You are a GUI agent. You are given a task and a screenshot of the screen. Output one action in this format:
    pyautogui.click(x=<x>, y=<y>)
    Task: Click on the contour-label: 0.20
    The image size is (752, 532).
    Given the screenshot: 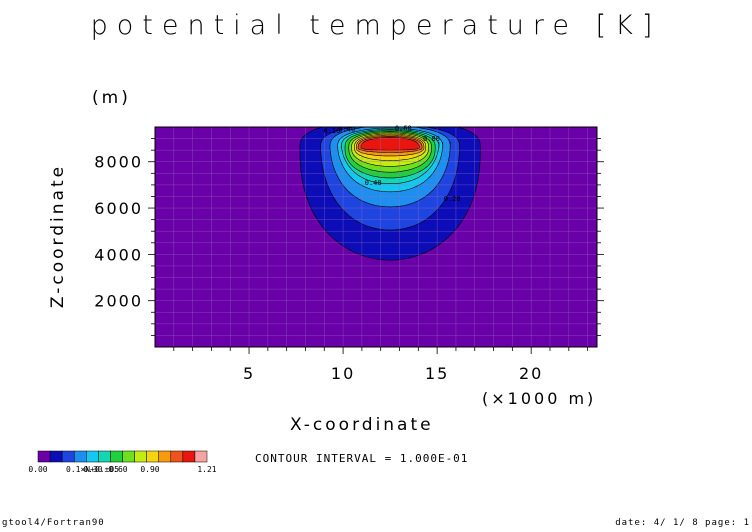 What is the action you would take?
    pyautogui.click(x=452, y=199)
    